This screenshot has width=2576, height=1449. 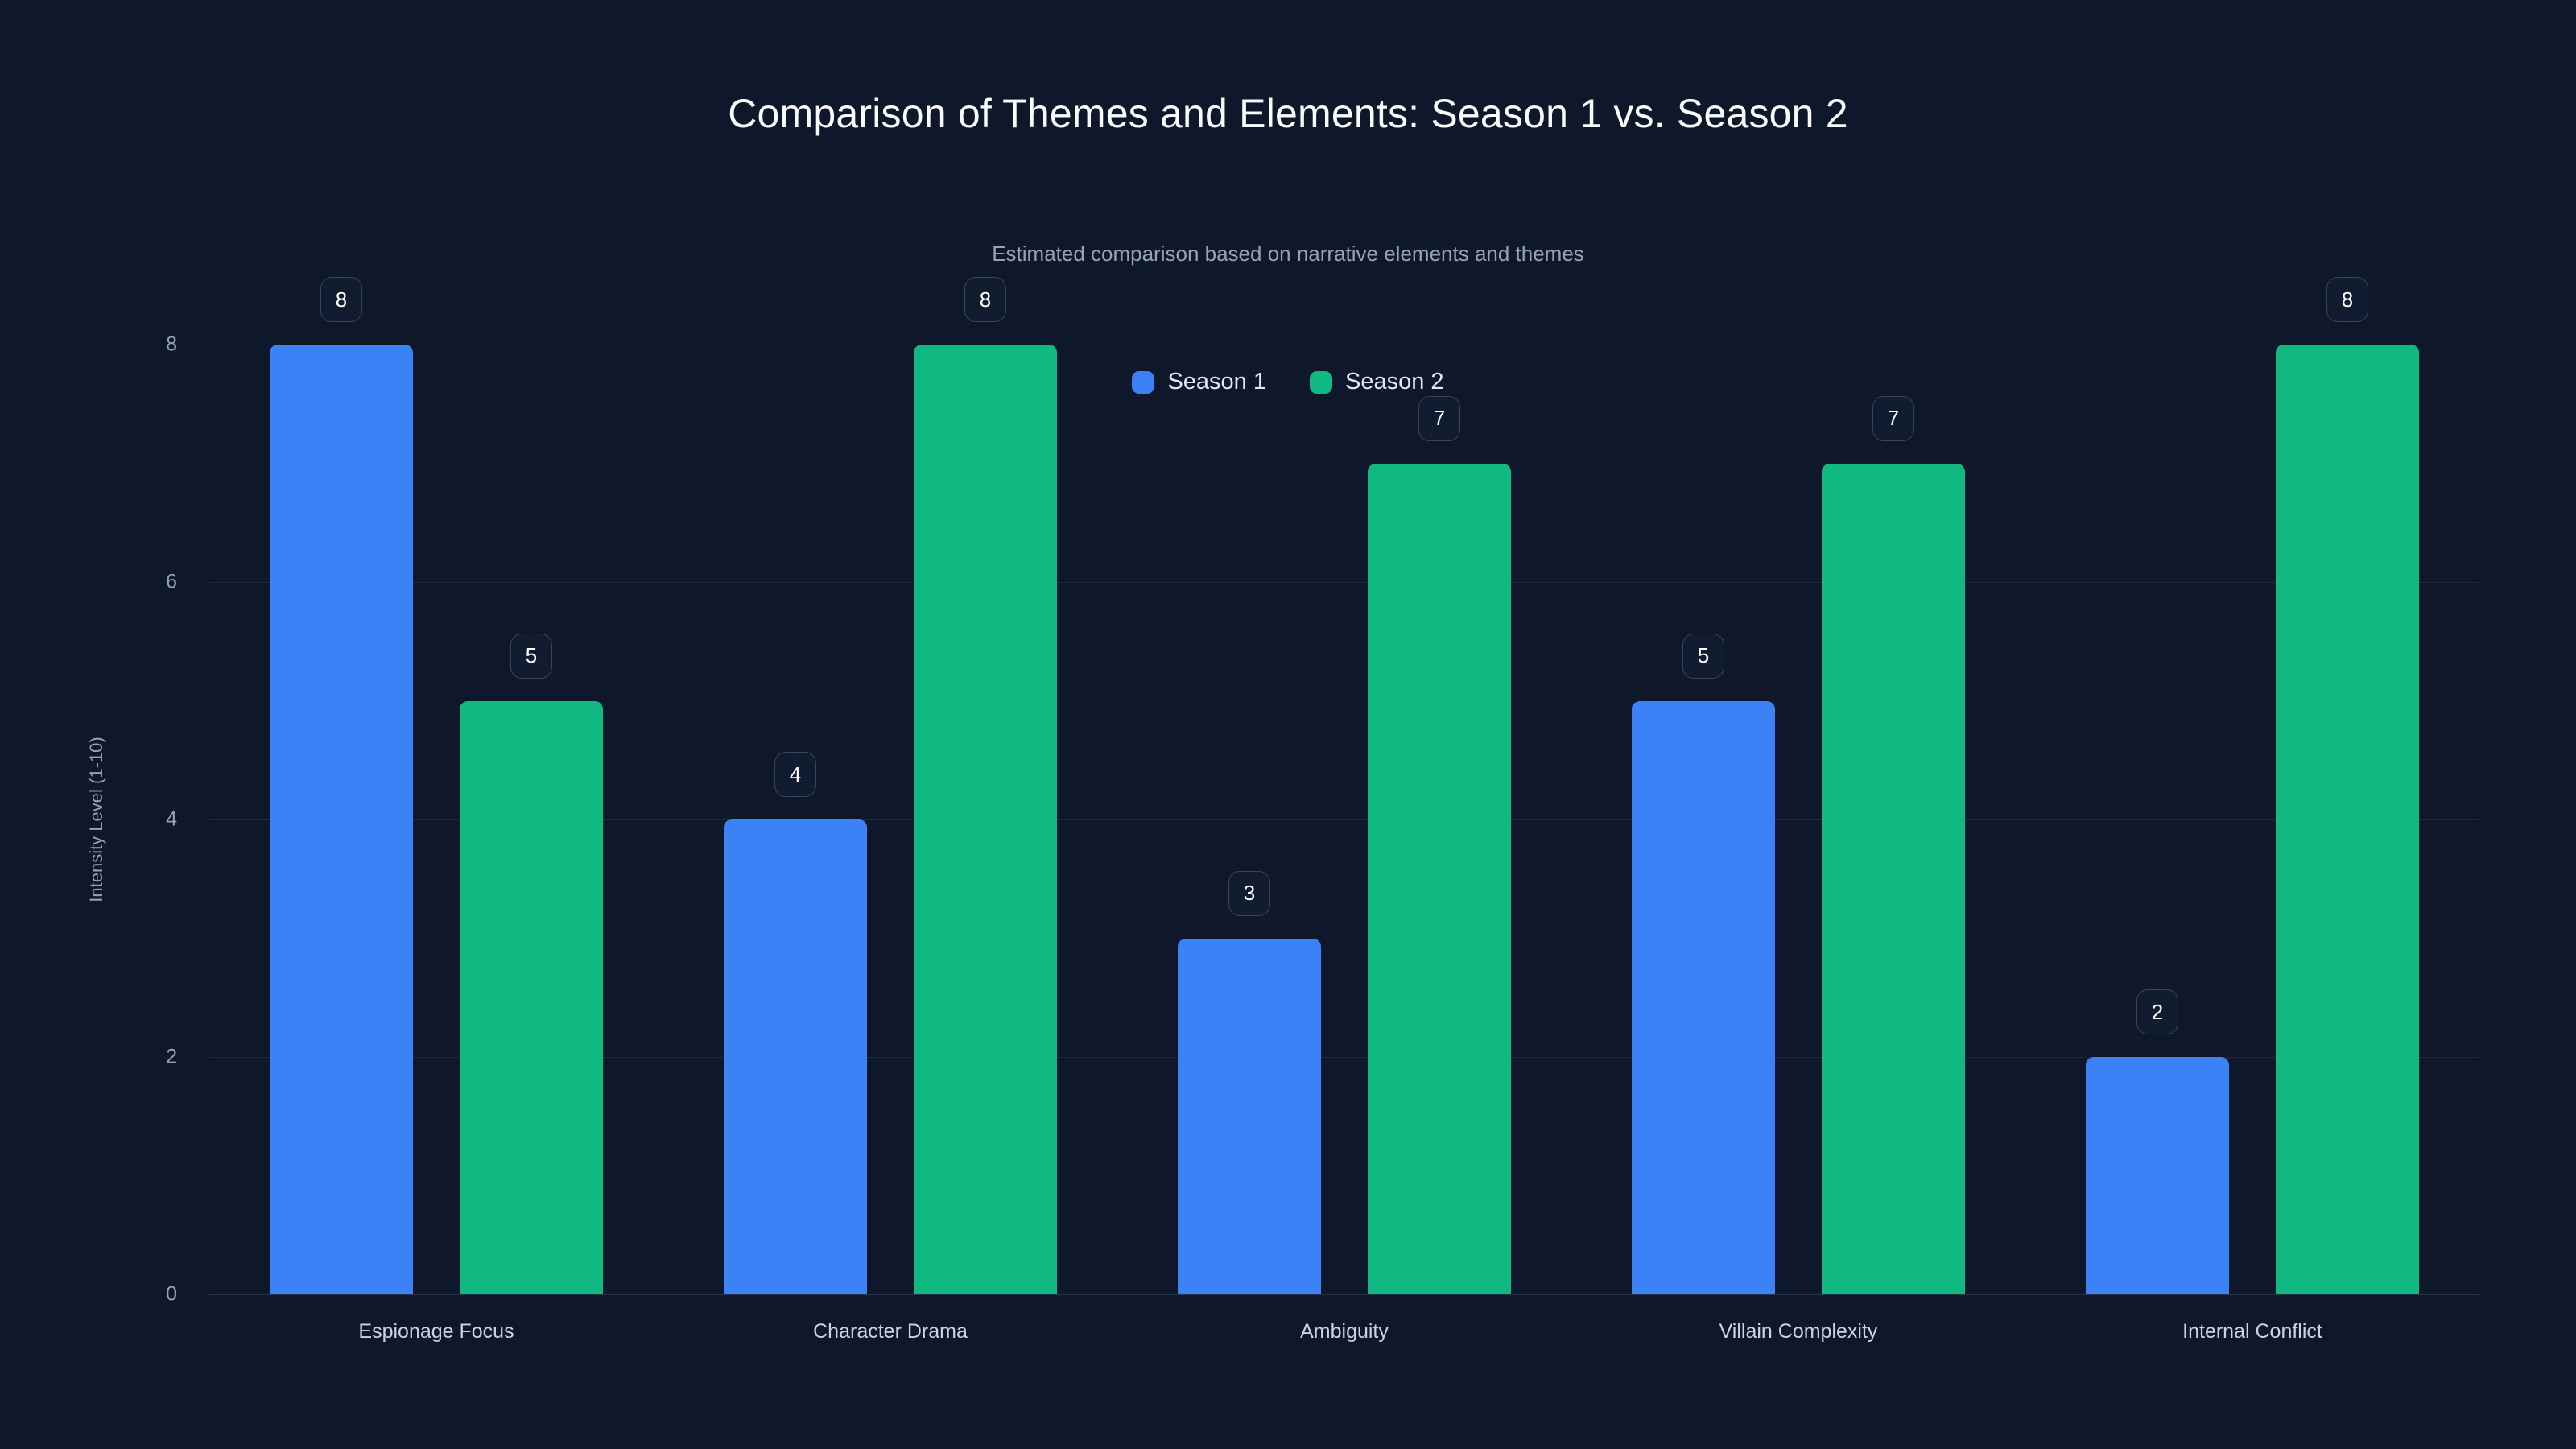 What do you see at coordinates (171, 581) in the screenshot?
I see `y-tick-label: 6` at bounding box center [171, 581].